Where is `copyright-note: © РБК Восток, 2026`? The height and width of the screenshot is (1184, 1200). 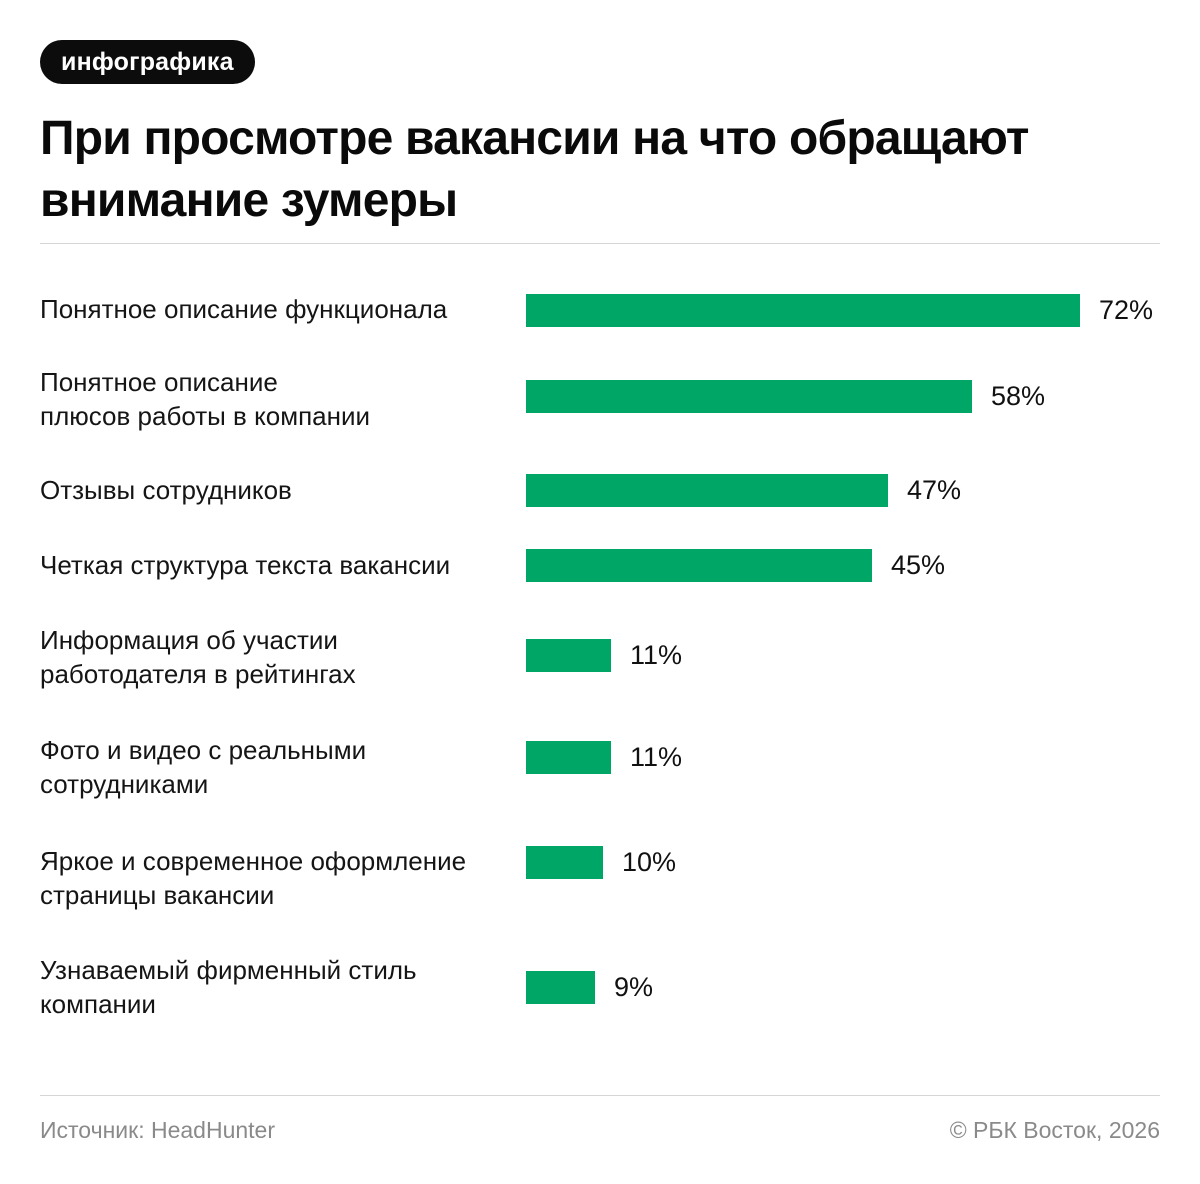 copyright-note: © РБК Восток, 2026 is located at coordinates (1054, 1130).